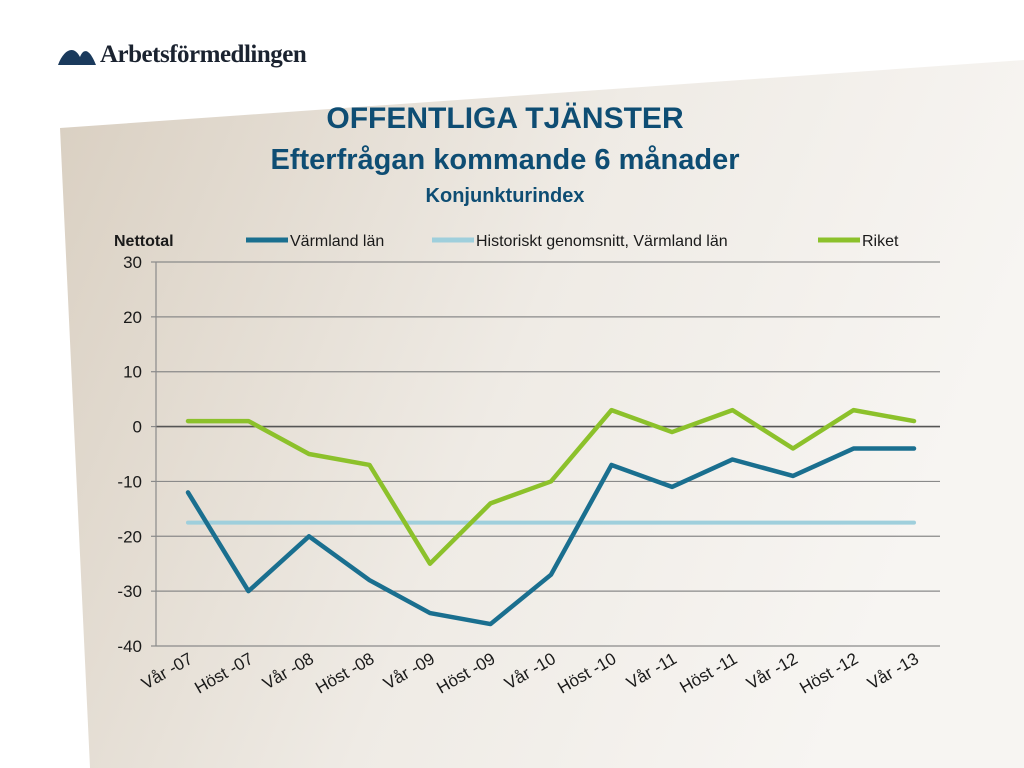 This screenshot has width=1024, height=768. I want to click on x-tick-label: Höst -07, so click(223, 673).